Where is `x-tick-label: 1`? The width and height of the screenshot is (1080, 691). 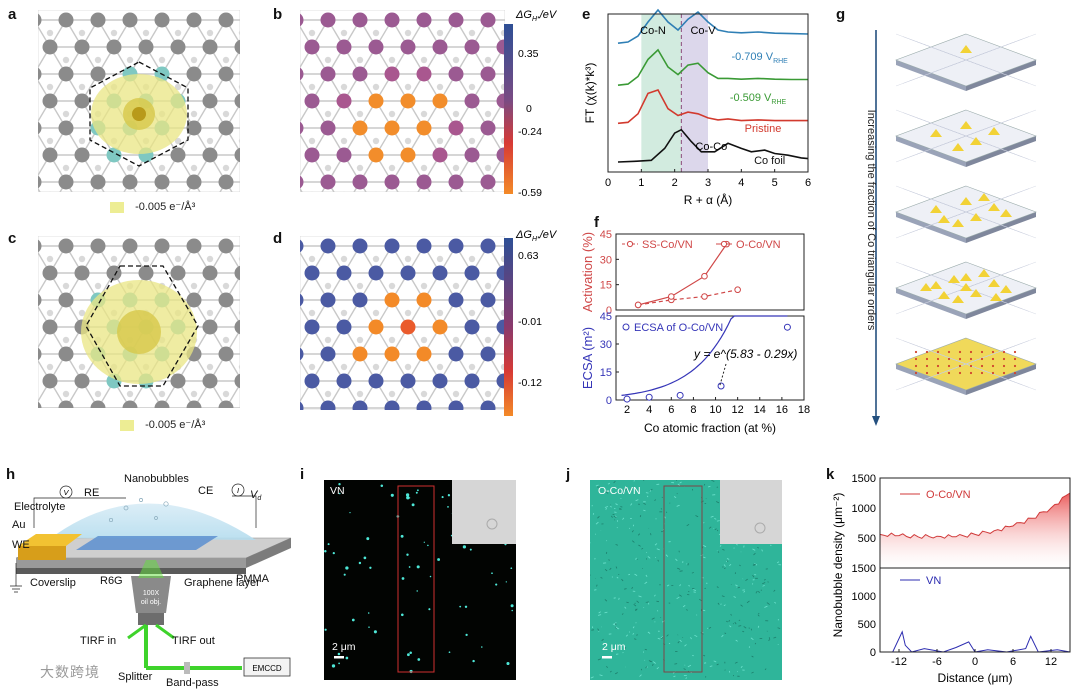 x-tick-label: 1 is located at coordinates (641, 183).